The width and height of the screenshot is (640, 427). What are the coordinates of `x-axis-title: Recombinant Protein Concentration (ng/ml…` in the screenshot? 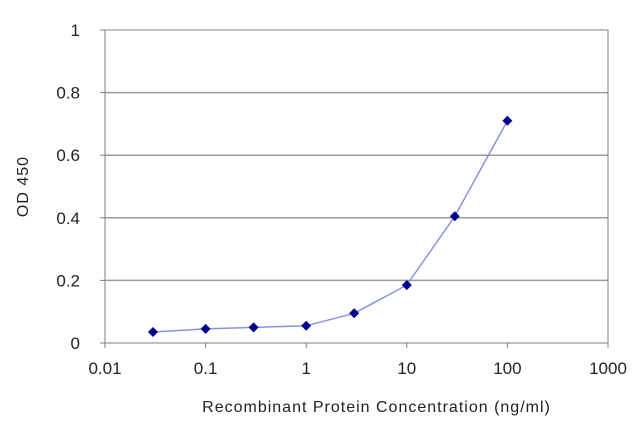 It's located at (376, 407).